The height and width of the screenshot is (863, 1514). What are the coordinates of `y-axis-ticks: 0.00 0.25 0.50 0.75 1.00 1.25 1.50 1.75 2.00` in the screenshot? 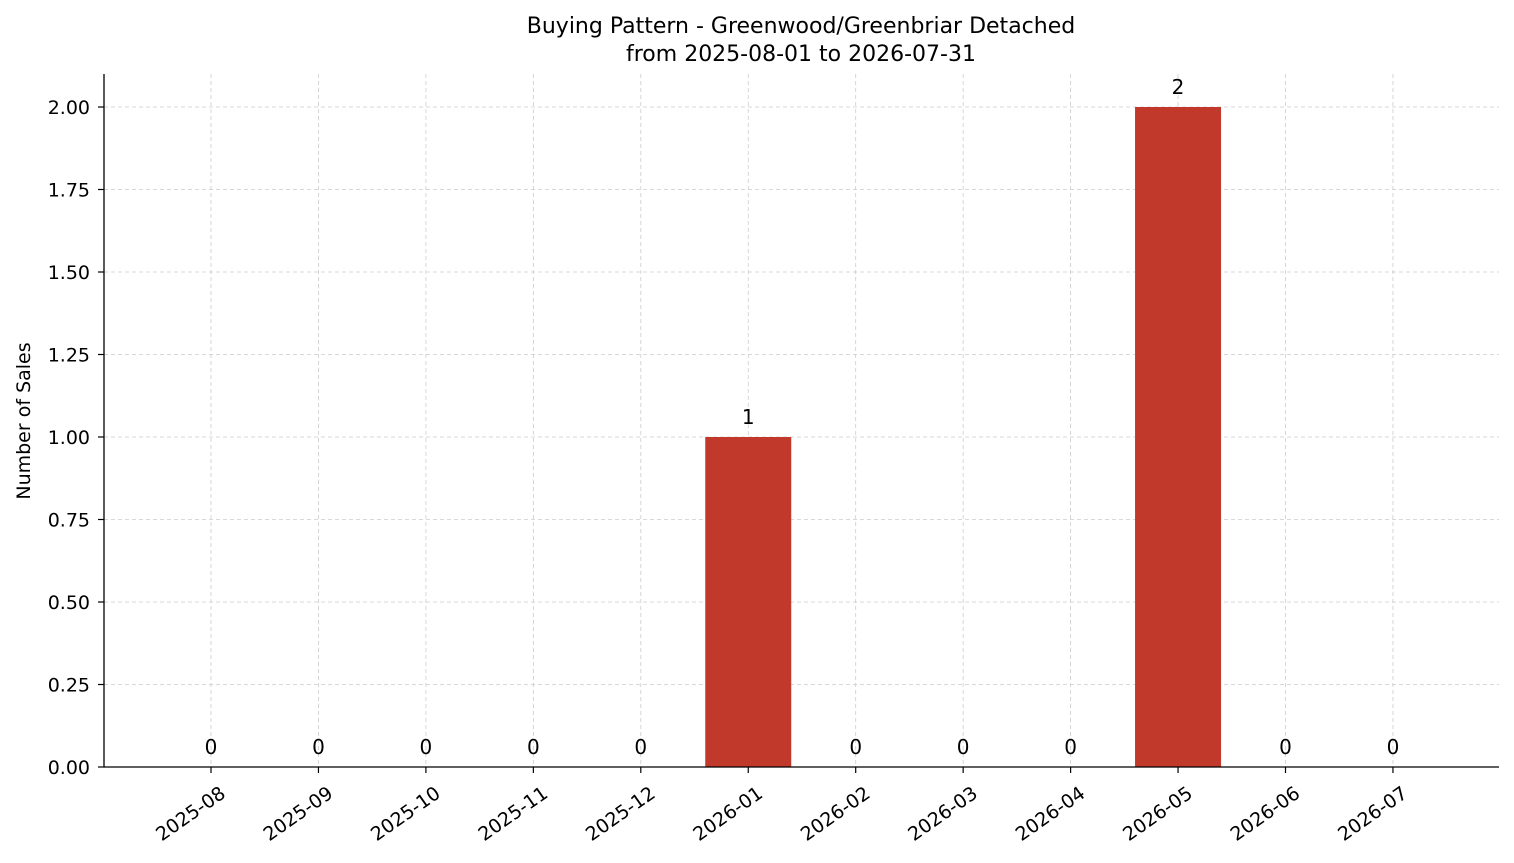 It's located at (76, 438).